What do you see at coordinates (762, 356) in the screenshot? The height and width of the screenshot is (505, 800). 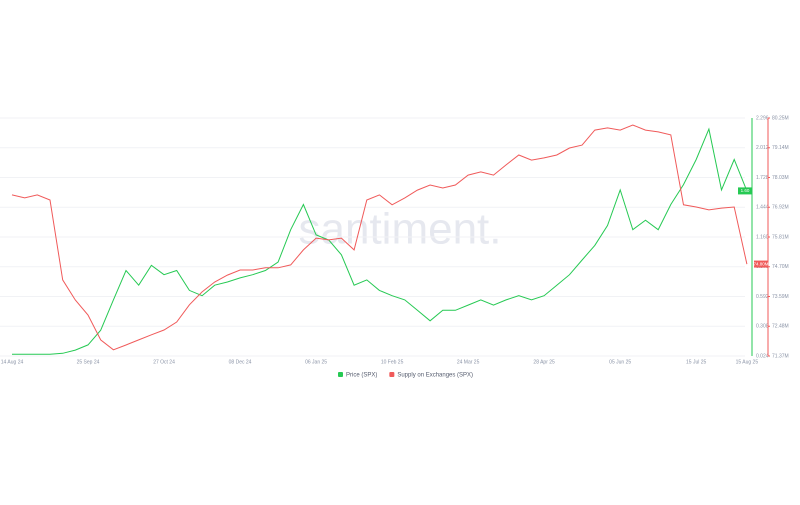 I see `y-tick-label: 0.024` at bounding box center [762, 356].